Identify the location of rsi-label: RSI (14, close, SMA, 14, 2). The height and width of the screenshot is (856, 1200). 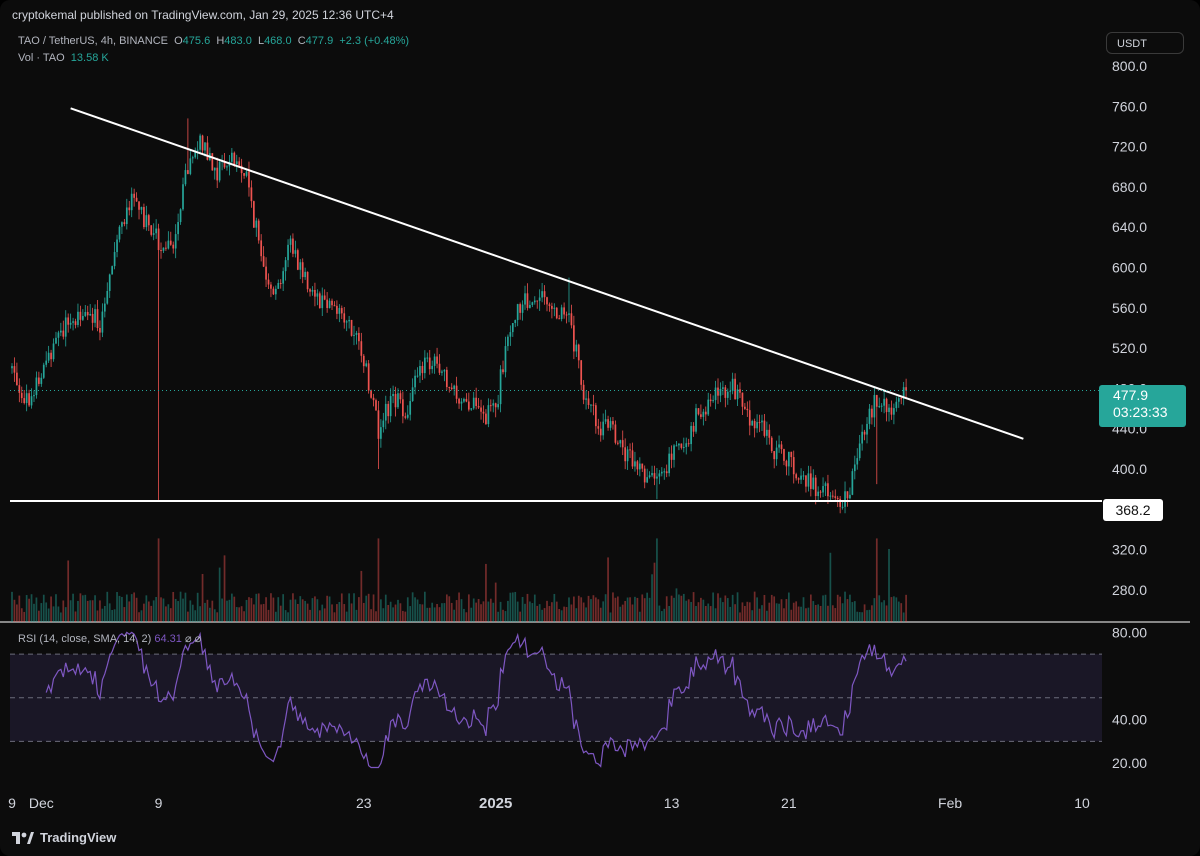
(85, 639).